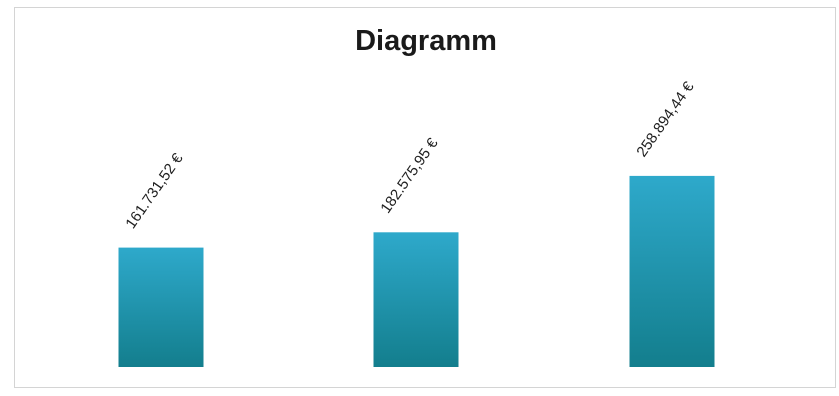 Image resolution: width=839 pixels, height=396 pixels. I want to click on chart-title: Diagramm, so click(426, 41).